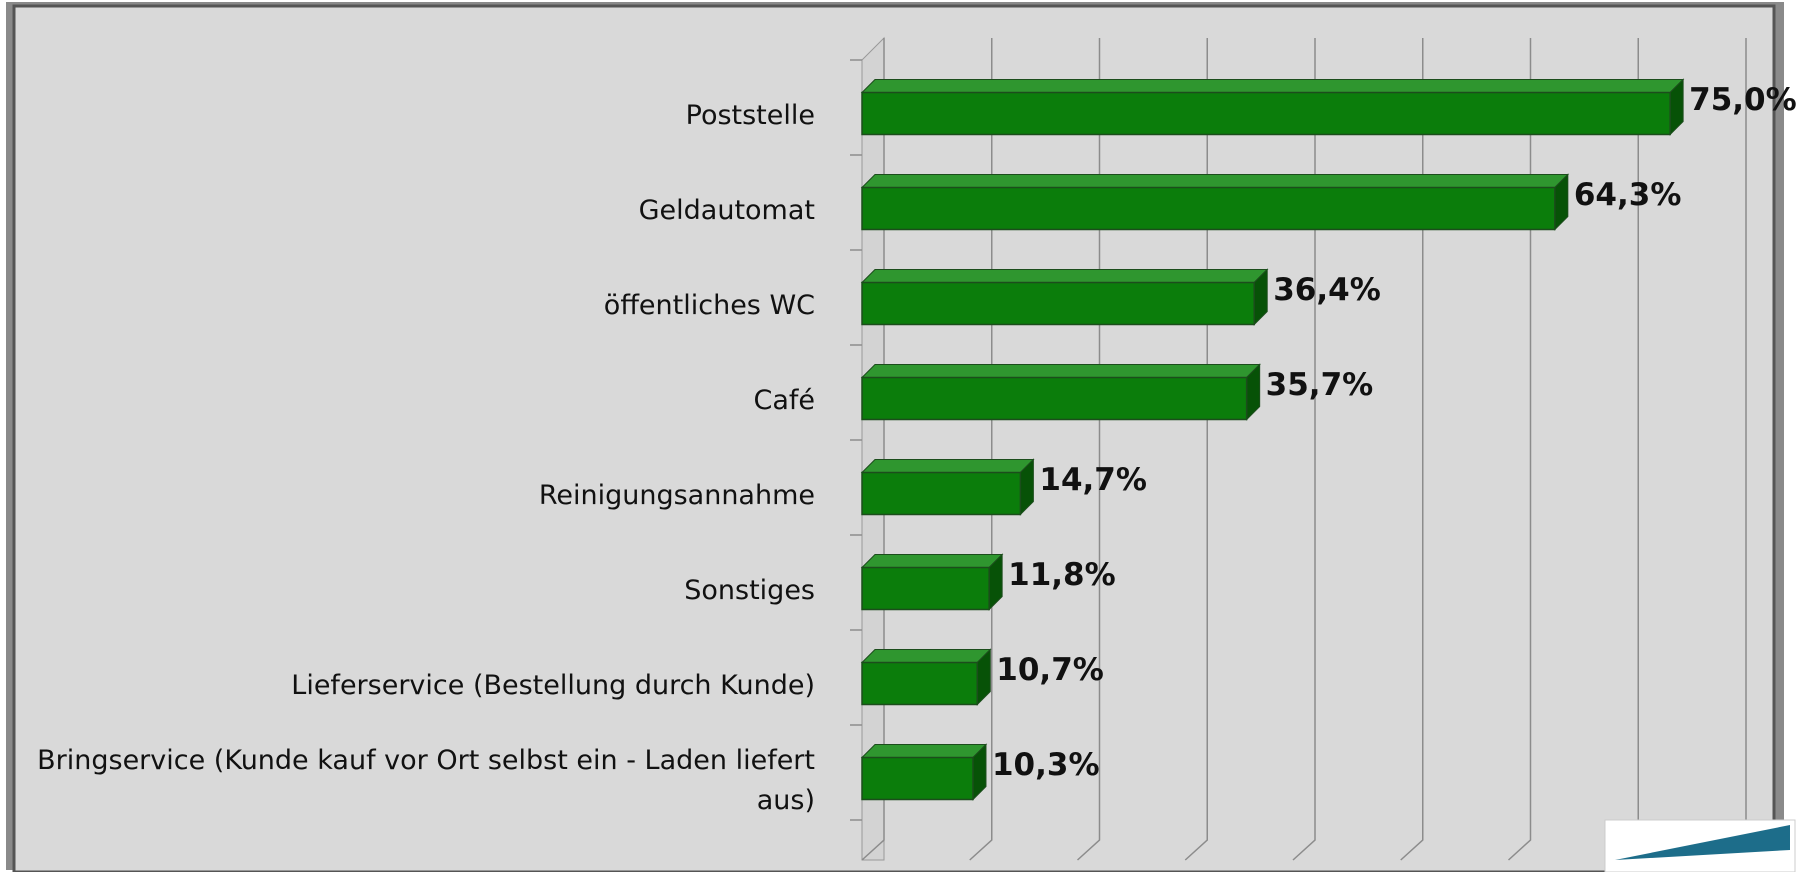  What do you see at coordinates (1046, 765) in the screenshot?
I see `value-label: 10,3%` at bounding box center [1046, 765].